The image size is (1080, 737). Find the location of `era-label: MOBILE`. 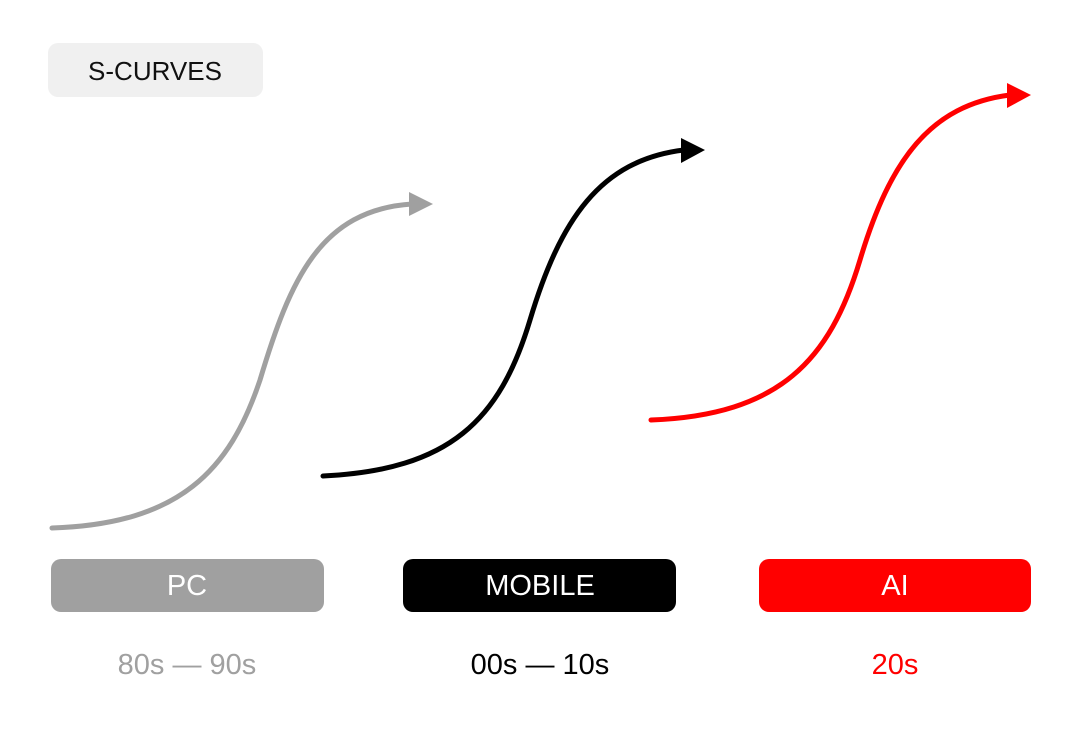

era-label: MOBILE is located at coordinates (540, 586).